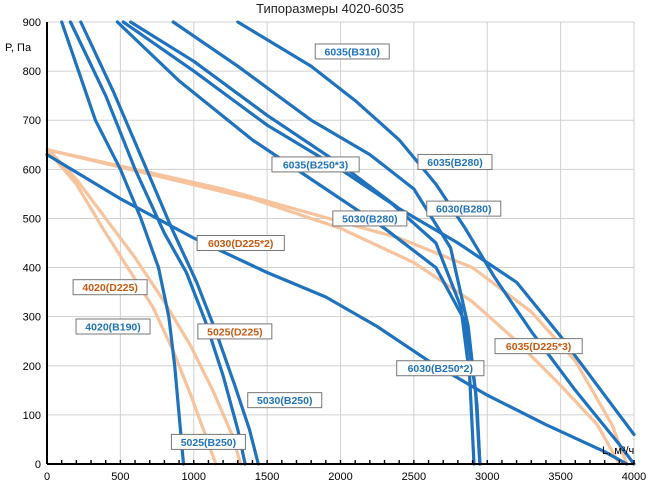  Describe the element at coordinates (120, 477) in the screenshot. I see `x-tick-label: 500` at that location.